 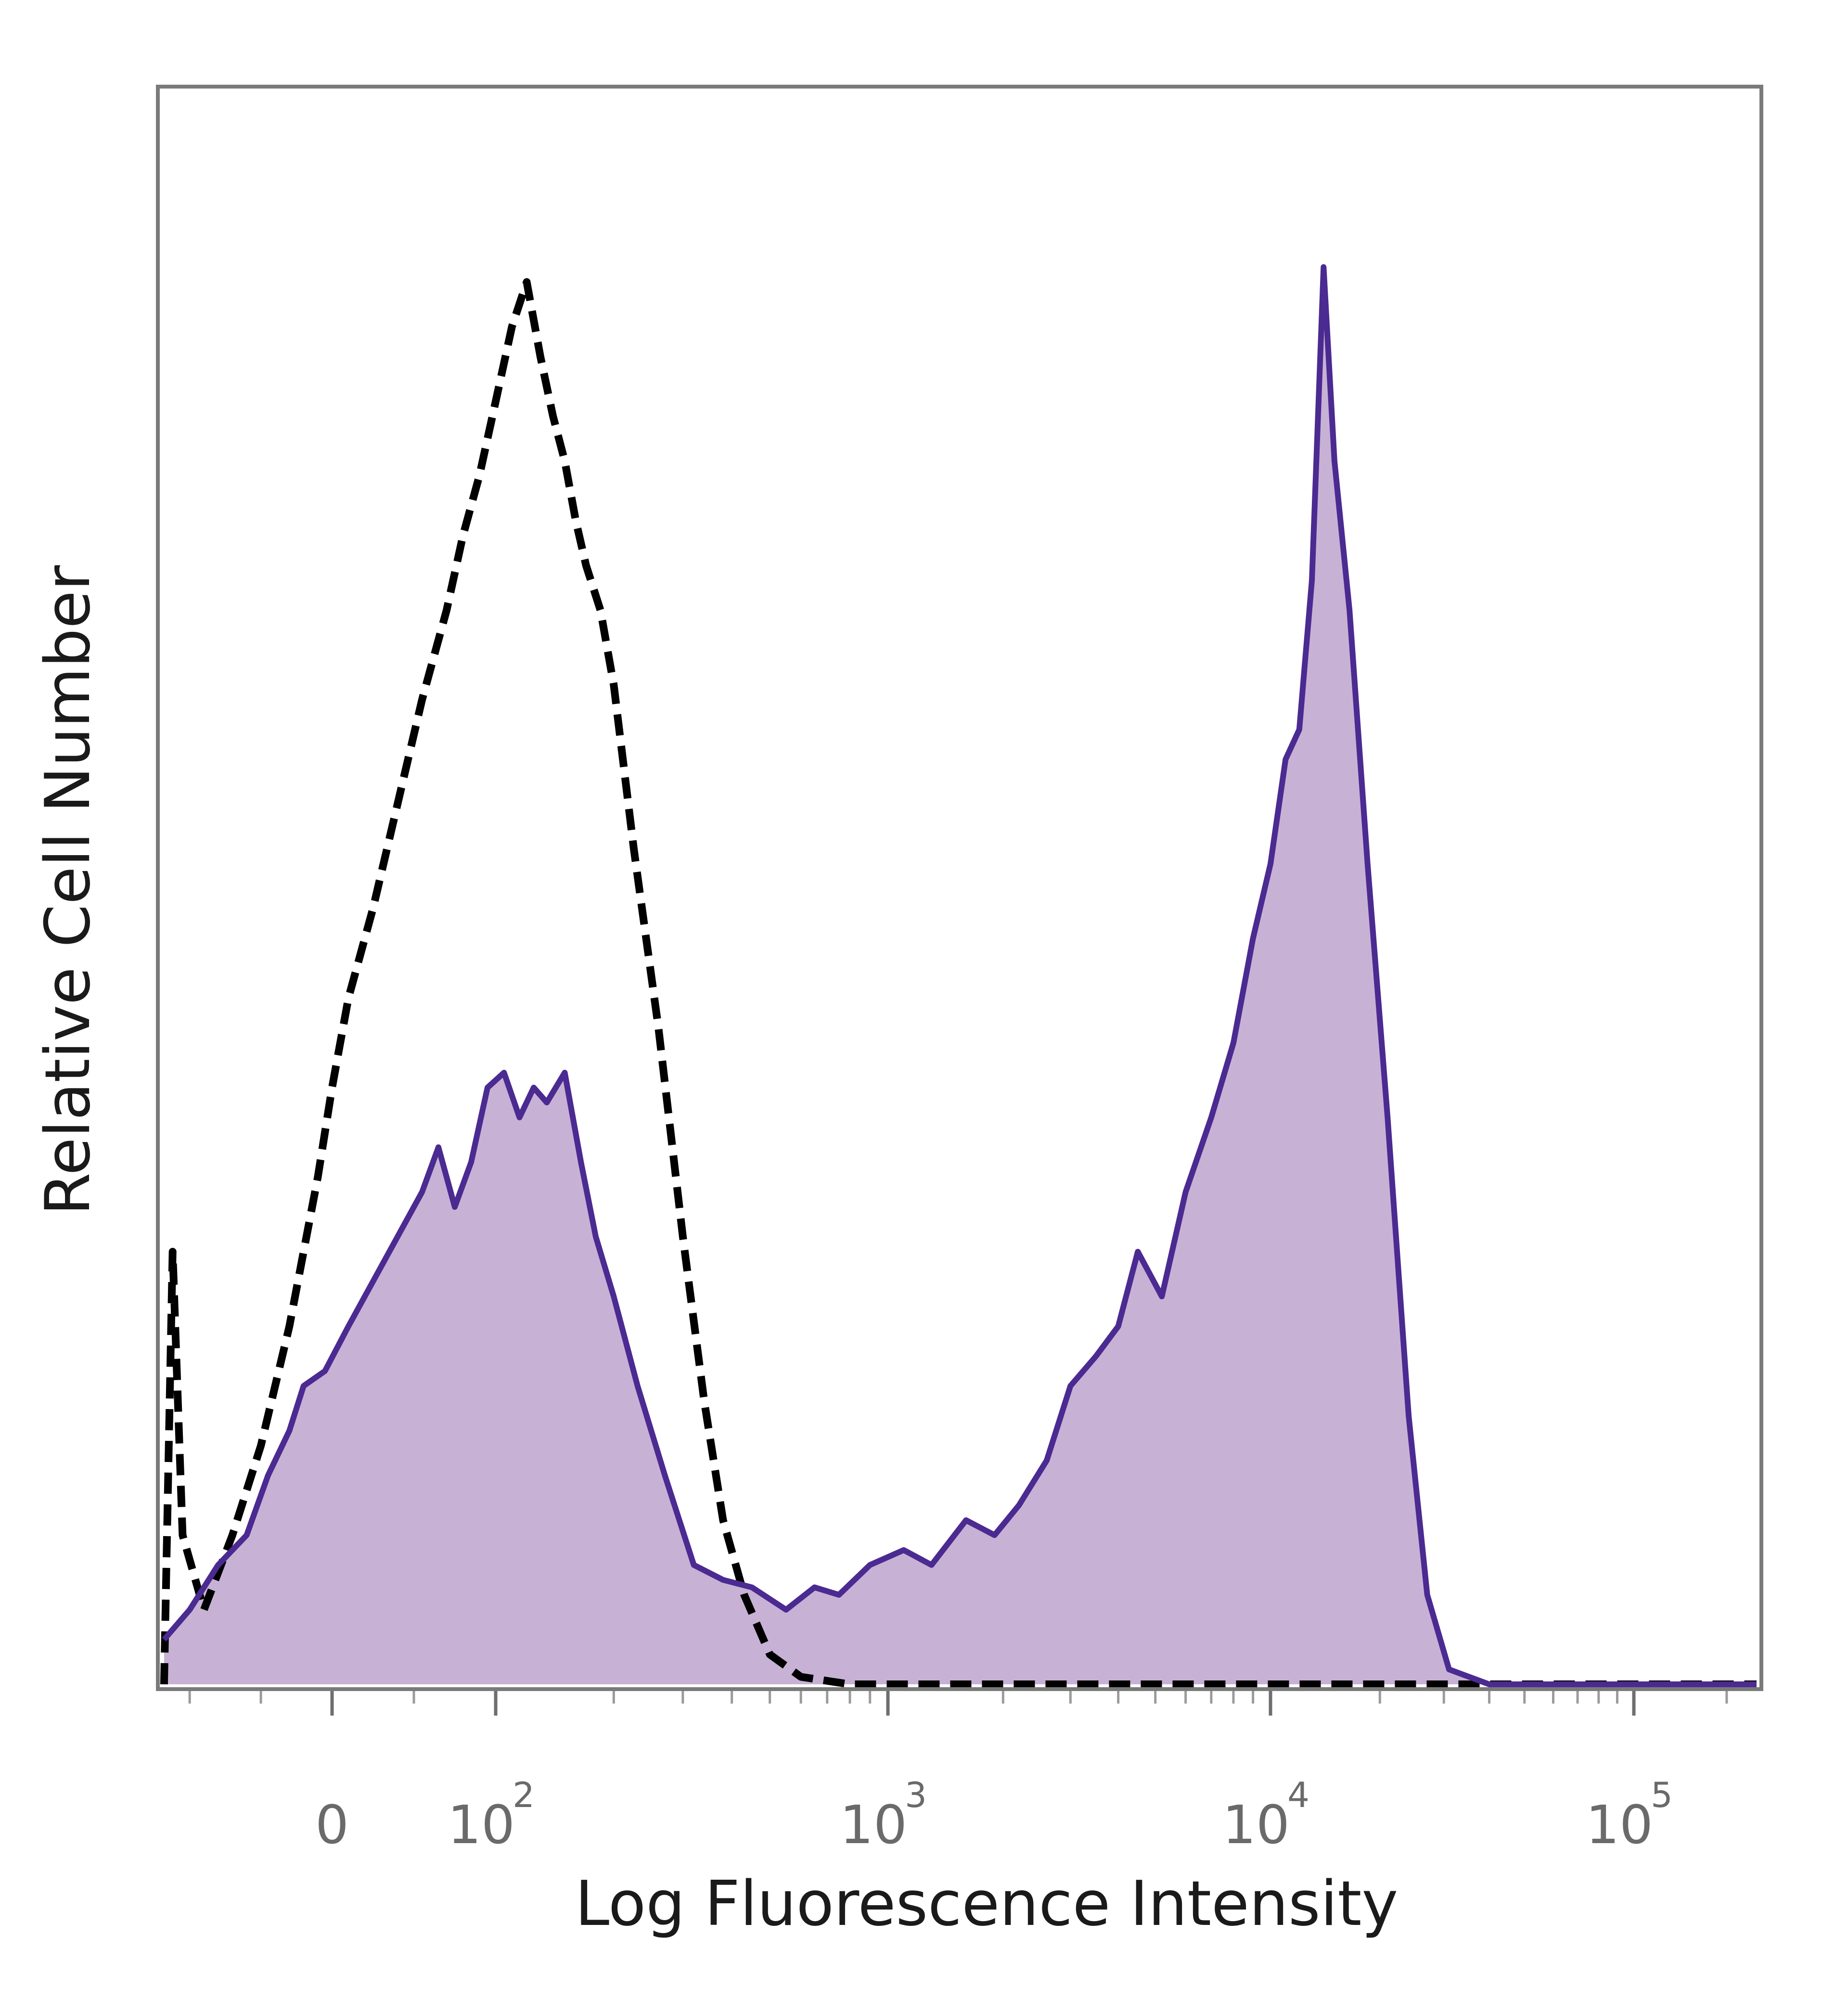 What do you see at coordinates (332, 1825) in the screenshot?
I see `x-tick-label: 0` at bounding box center [332, 1825].